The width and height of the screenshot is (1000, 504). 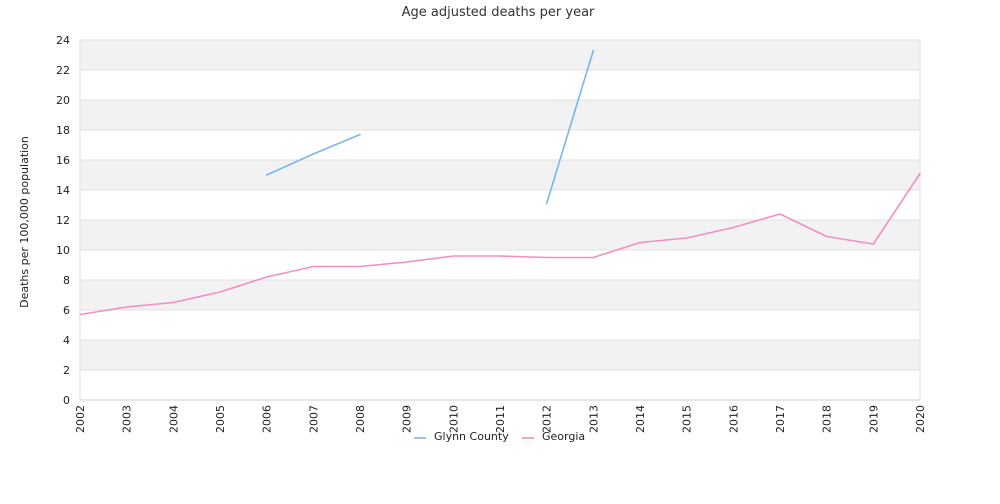 I want to click on y-tick-label: 0, so click(x=66, y=400).